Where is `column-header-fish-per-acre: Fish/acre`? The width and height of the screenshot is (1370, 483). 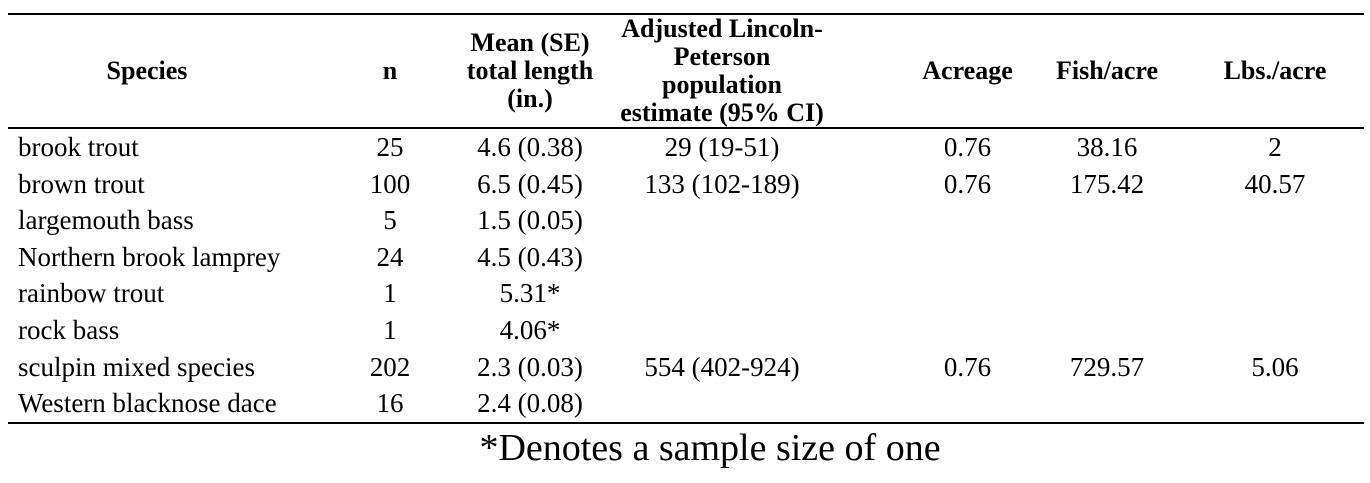
column-header-fish-per-acre: Fish/acre is located at coordinates (1107, 71).